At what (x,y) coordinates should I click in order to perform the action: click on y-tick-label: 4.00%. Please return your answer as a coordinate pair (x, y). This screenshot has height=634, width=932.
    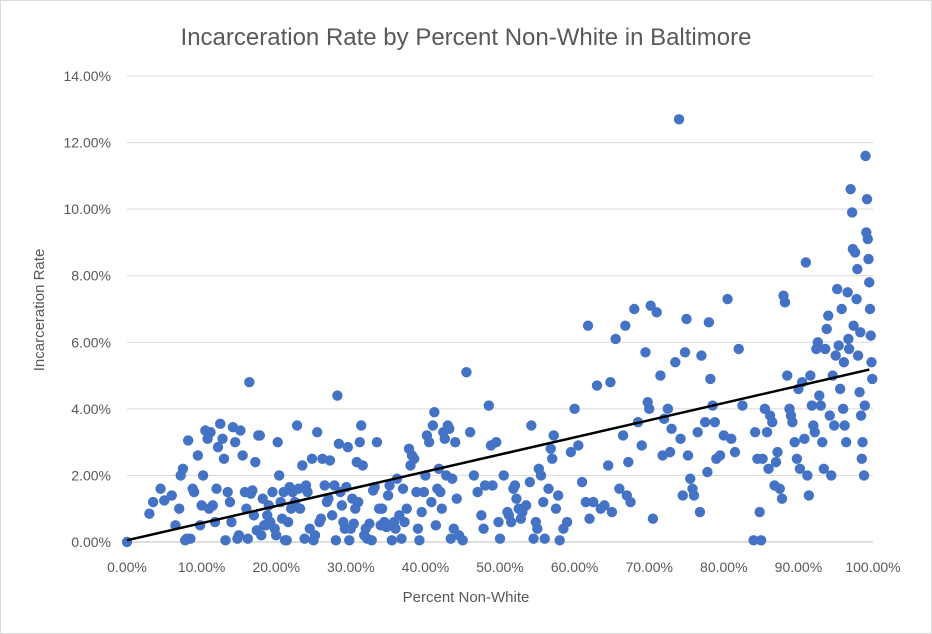
    Looking at the image, I should click on (91, 409).